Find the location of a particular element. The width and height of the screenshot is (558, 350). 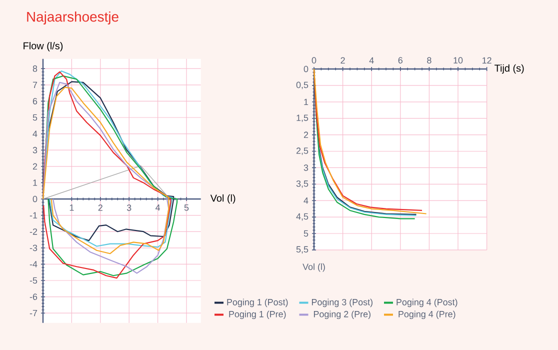

x-axis-title: Tijd (s) is located at coordinates (509, 69).